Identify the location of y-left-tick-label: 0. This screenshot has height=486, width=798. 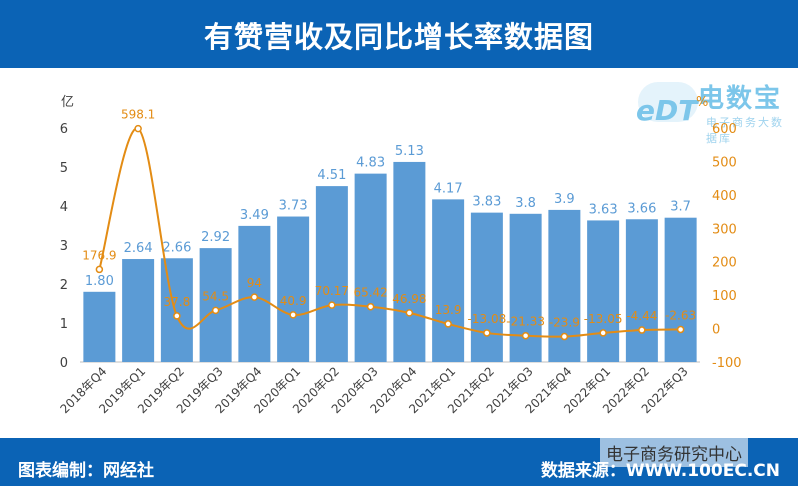
(64, 363).